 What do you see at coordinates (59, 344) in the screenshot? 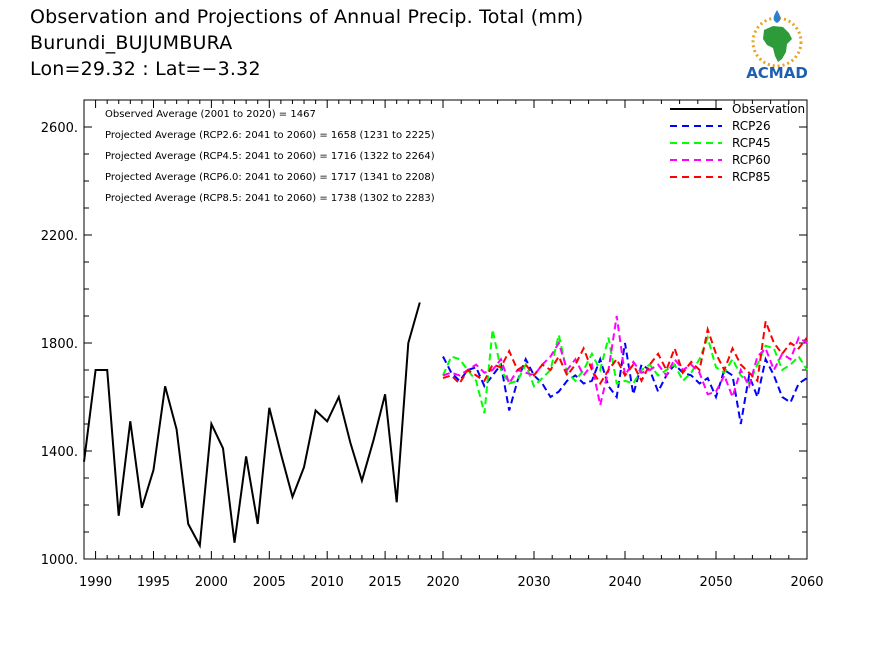
I see `y-tick-label: 1800.` at bounding box center [59, 344].